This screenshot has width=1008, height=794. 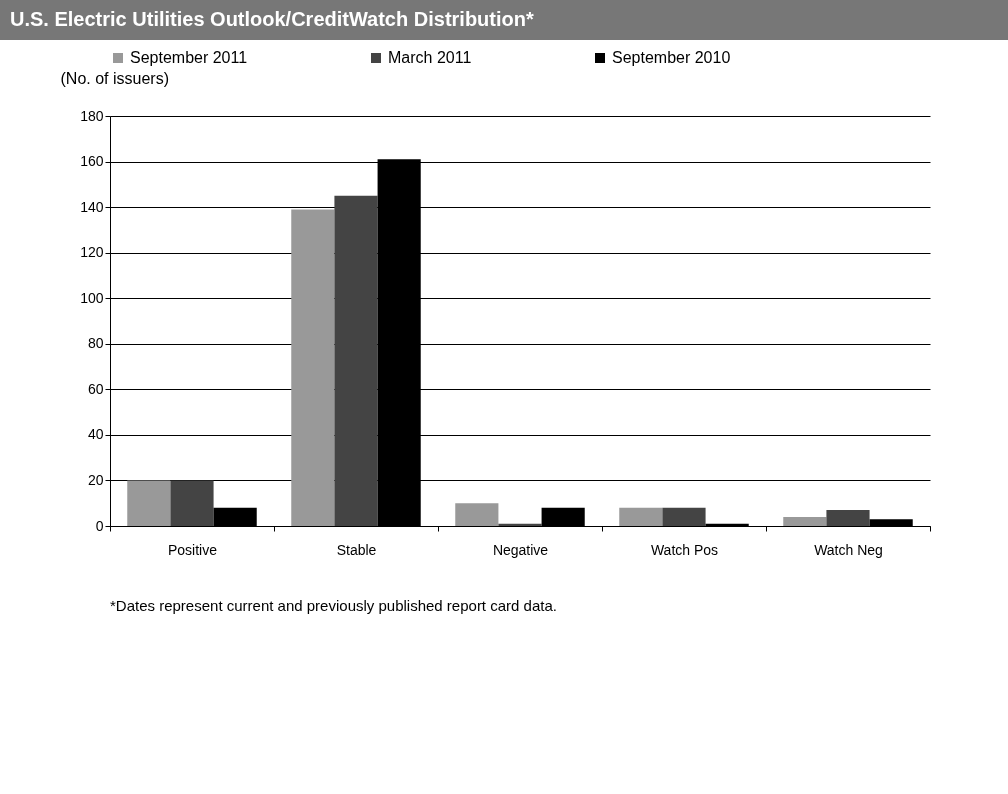 I want to click on legend-label: March 2011, so click(x=430, y=57).